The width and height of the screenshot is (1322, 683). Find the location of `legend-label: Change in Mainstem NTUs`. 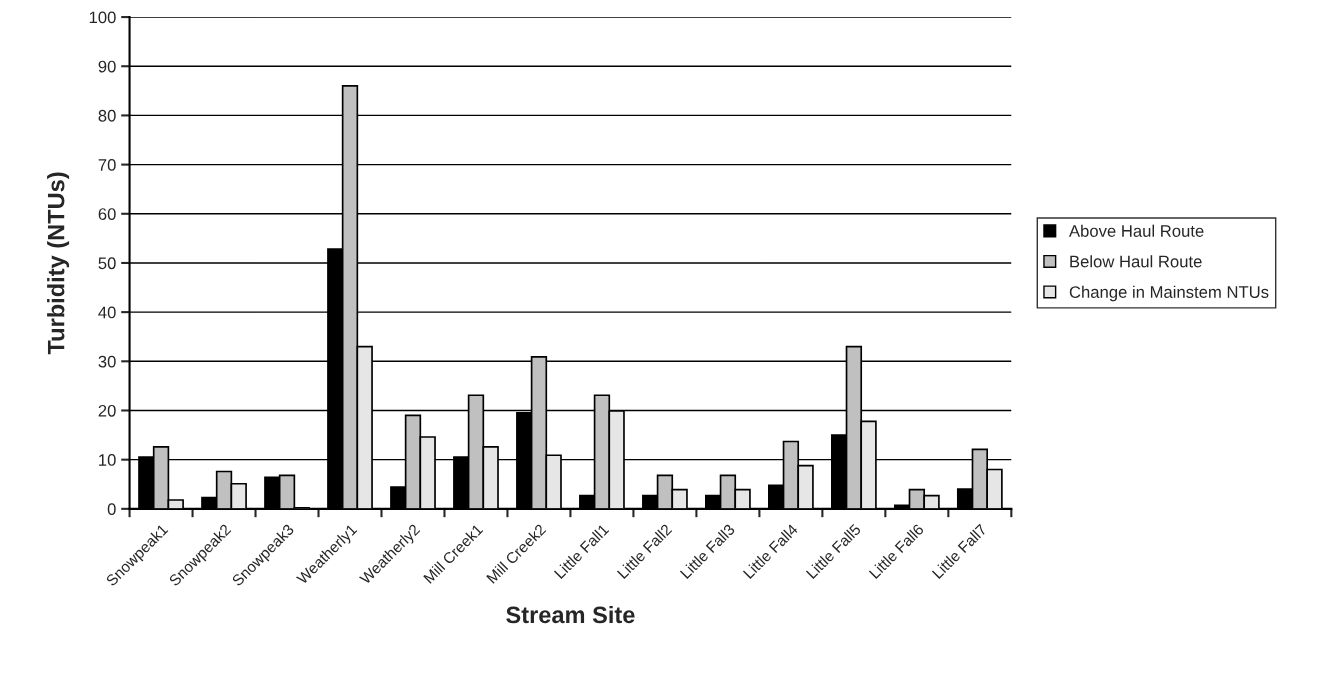

legend-label: Change in Mainstem NTUs is located at coordinates (1169, 293).